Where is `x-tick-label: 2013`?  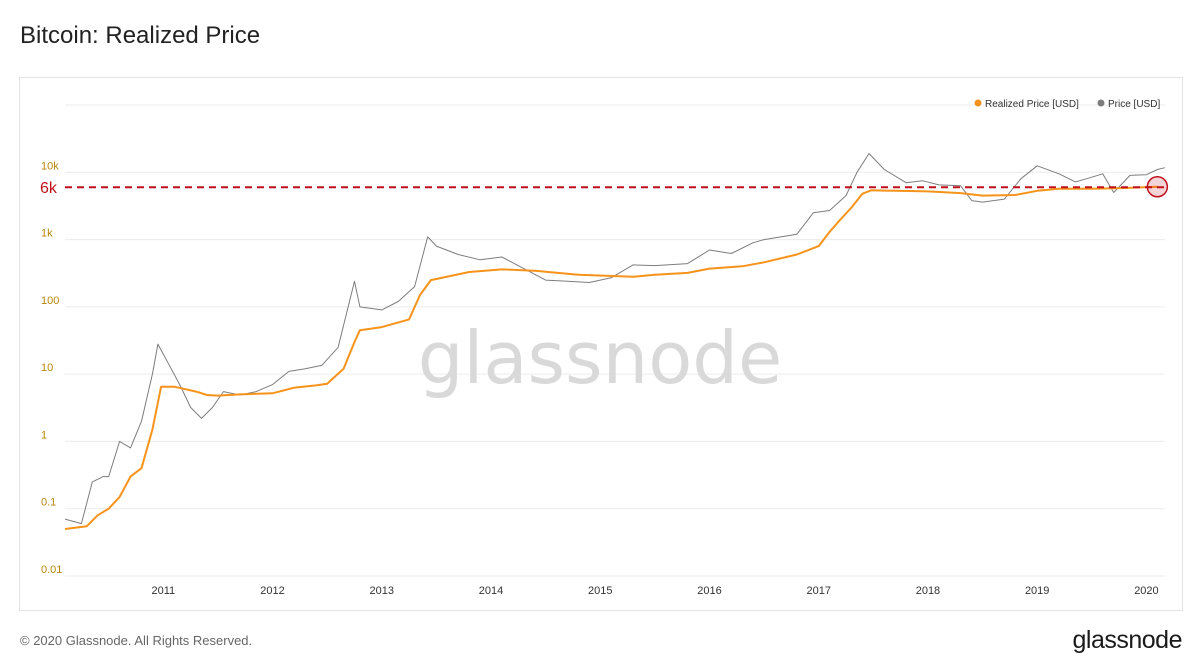
x-tick-label: 2013 is located at coordinates (382, 591).